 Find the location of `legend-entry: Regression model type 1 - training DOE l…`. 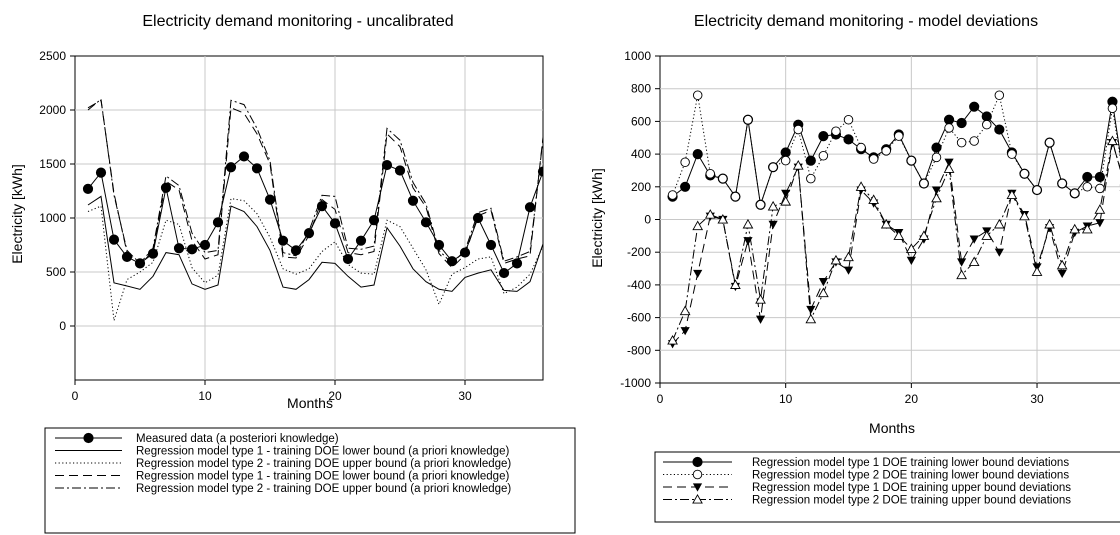

legend-entry: Regression model type 1 - training DOE l… is located at coordinates (282, 477).